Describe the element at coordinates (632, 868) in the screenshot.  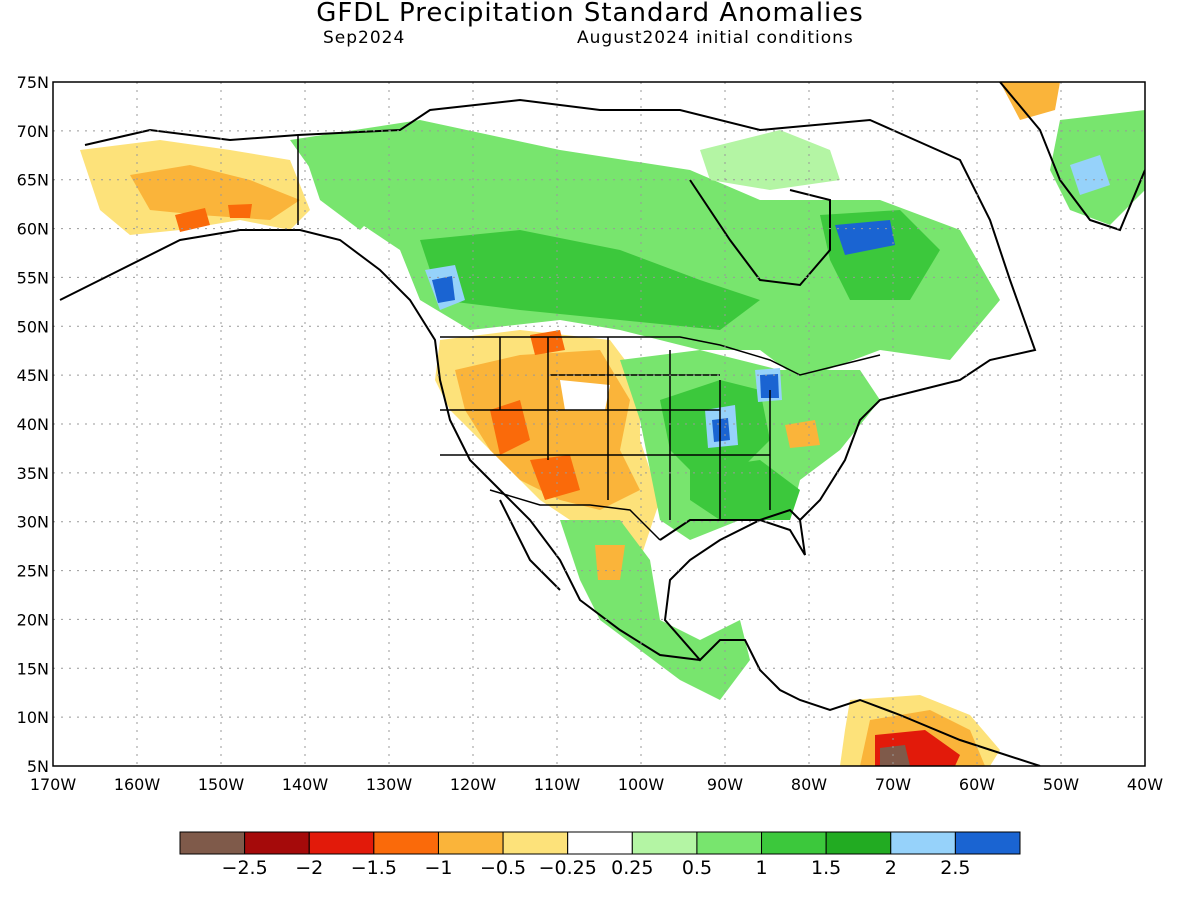
I see `colorbar-label: 0.25` at that location.